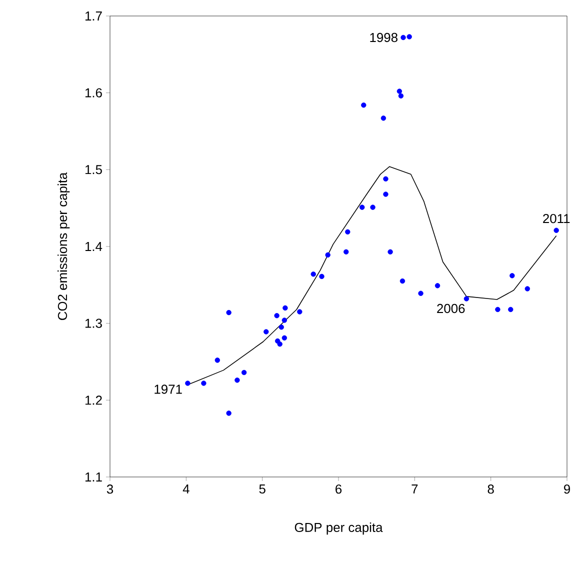  I want to click on annotation: 1998, so click(384, 37).